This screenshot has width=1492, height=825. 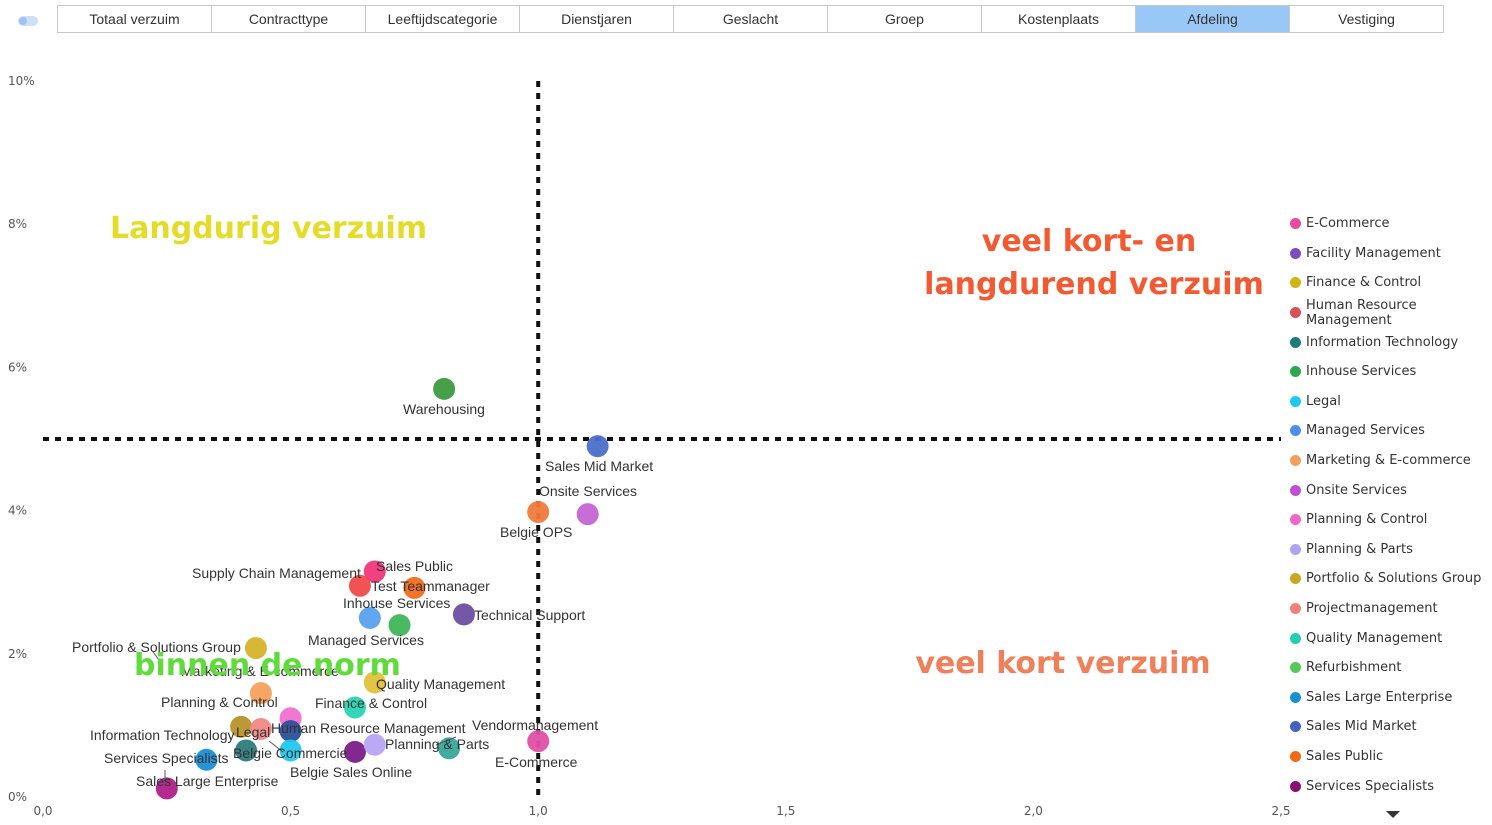 What do you see at coordinates (351, 772) in the screenshot?
I see `data-label: Belgie Sales Online` at bounding box center [351, 772].